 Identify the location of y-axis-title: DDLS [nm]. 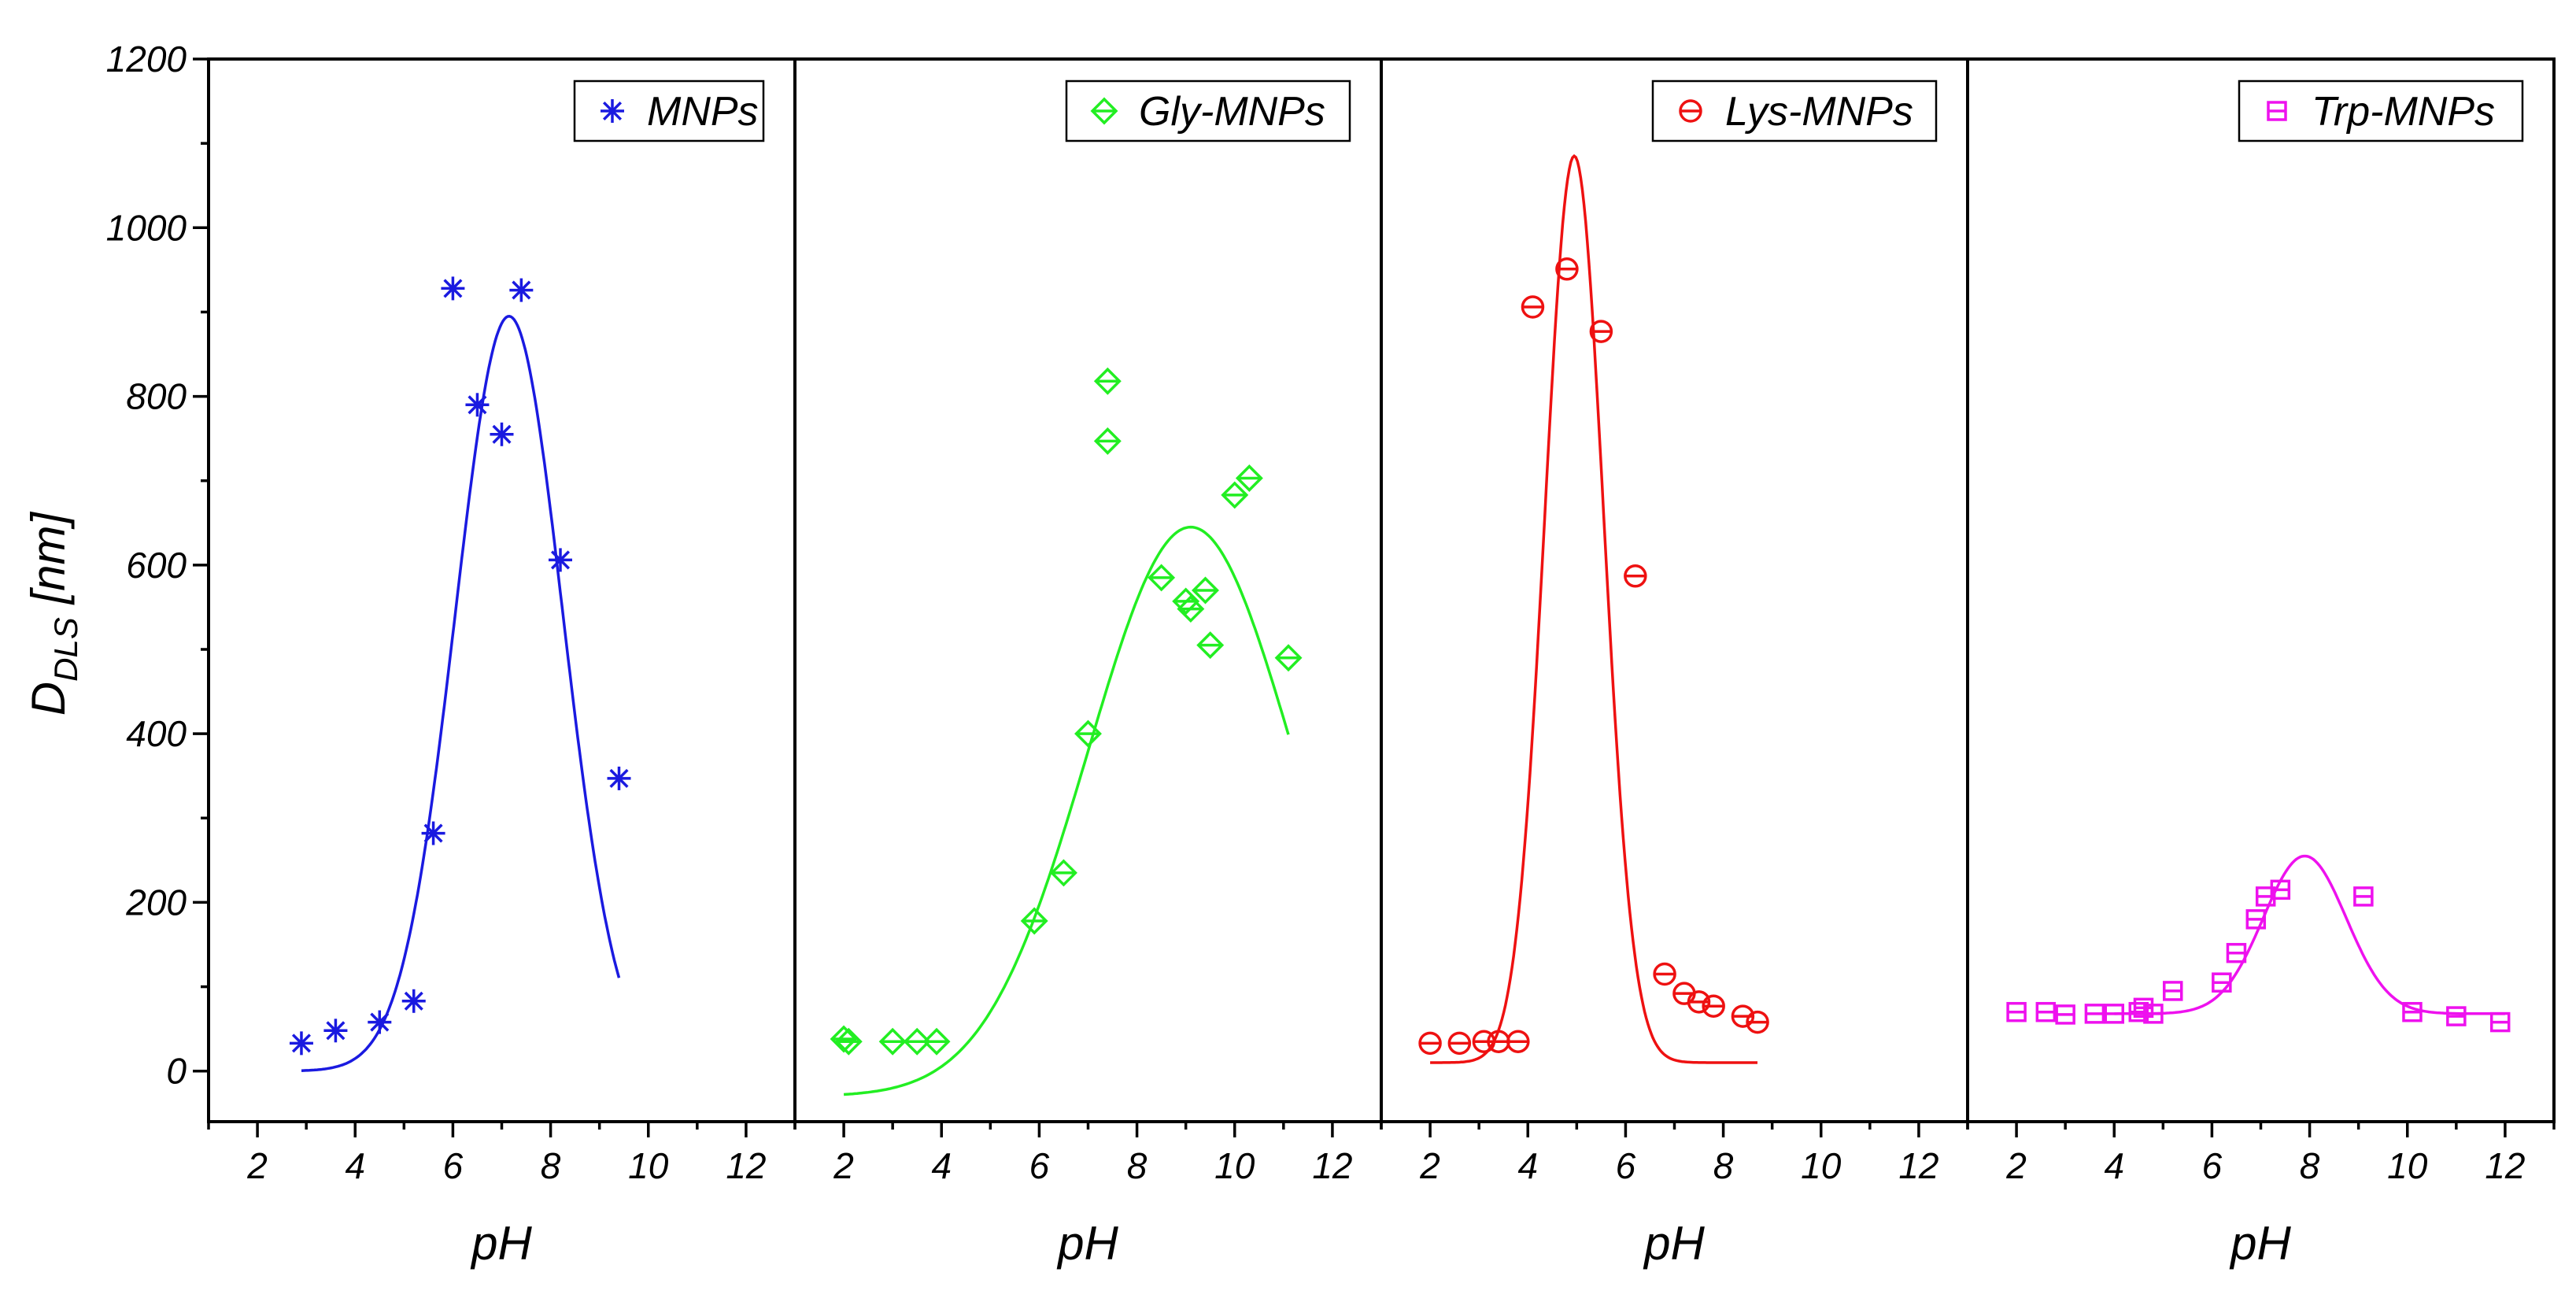
(53, 613).